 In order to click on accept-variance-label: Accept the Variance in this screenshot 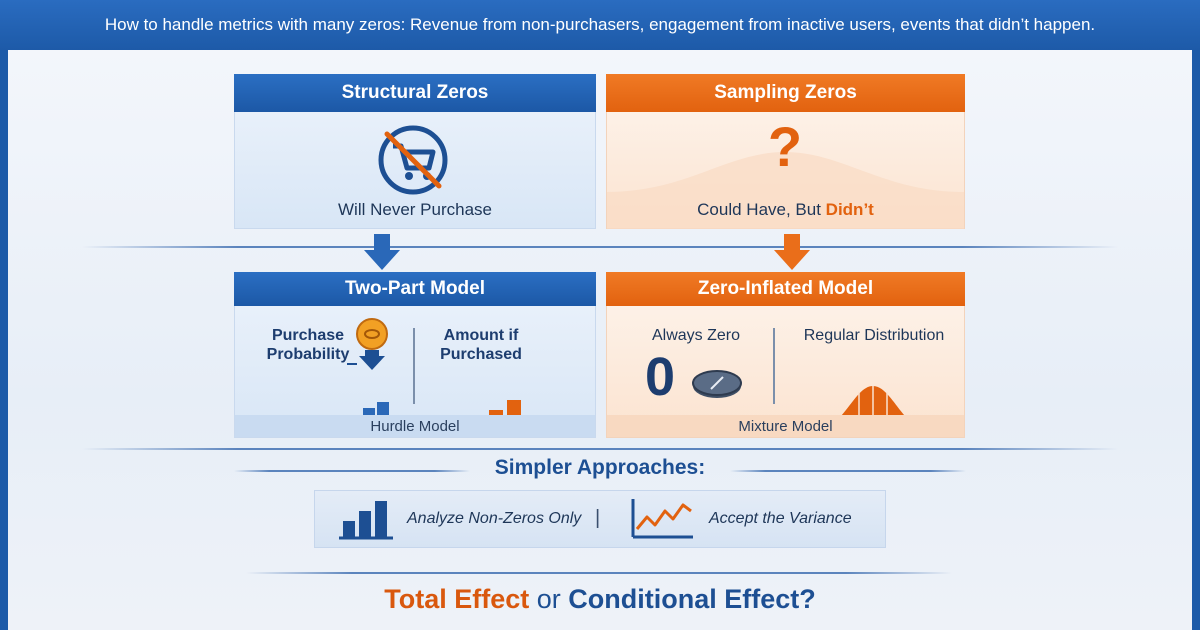, I will do `click(780, 518)`.